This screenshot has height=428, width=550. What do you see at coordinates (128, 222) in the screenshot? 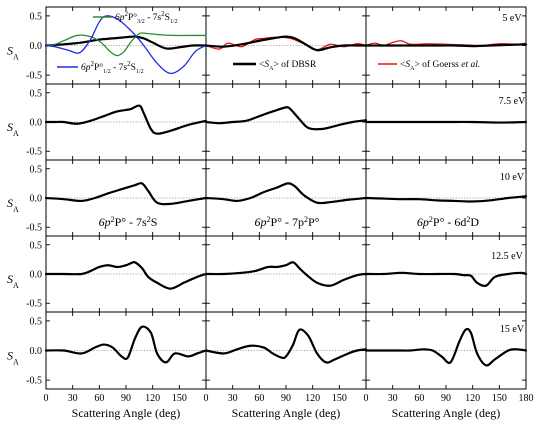
I see `transition-label-7s: 6p2P° - 7s2S` at bounding box center [128, 222].